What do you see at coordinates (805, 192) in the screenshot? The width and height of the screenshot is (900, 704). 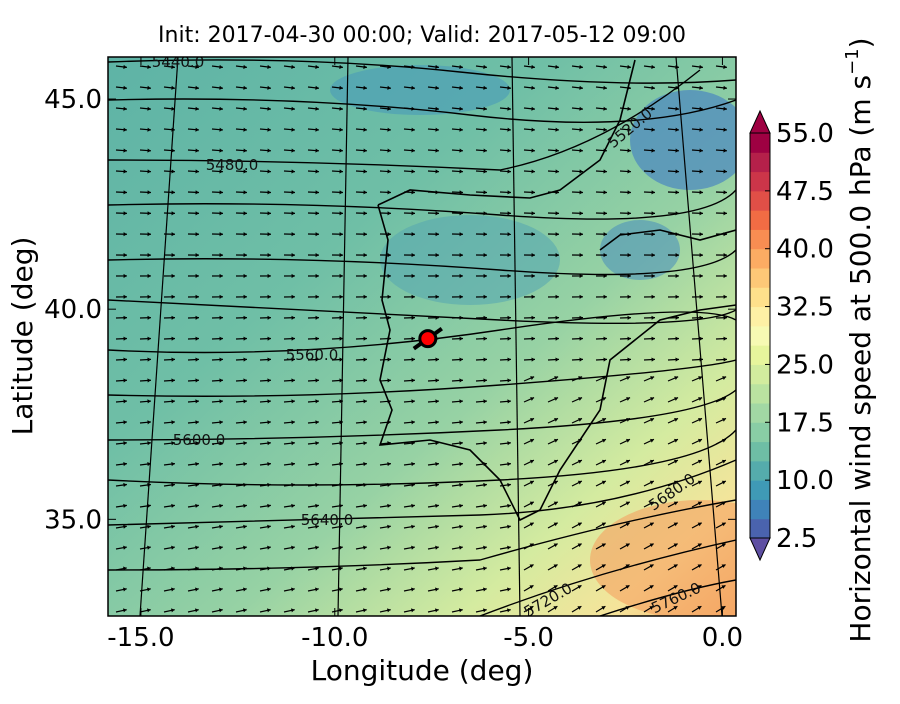 I see `colorbar-tick-label: 47.5` at bounding box center [805, 192].